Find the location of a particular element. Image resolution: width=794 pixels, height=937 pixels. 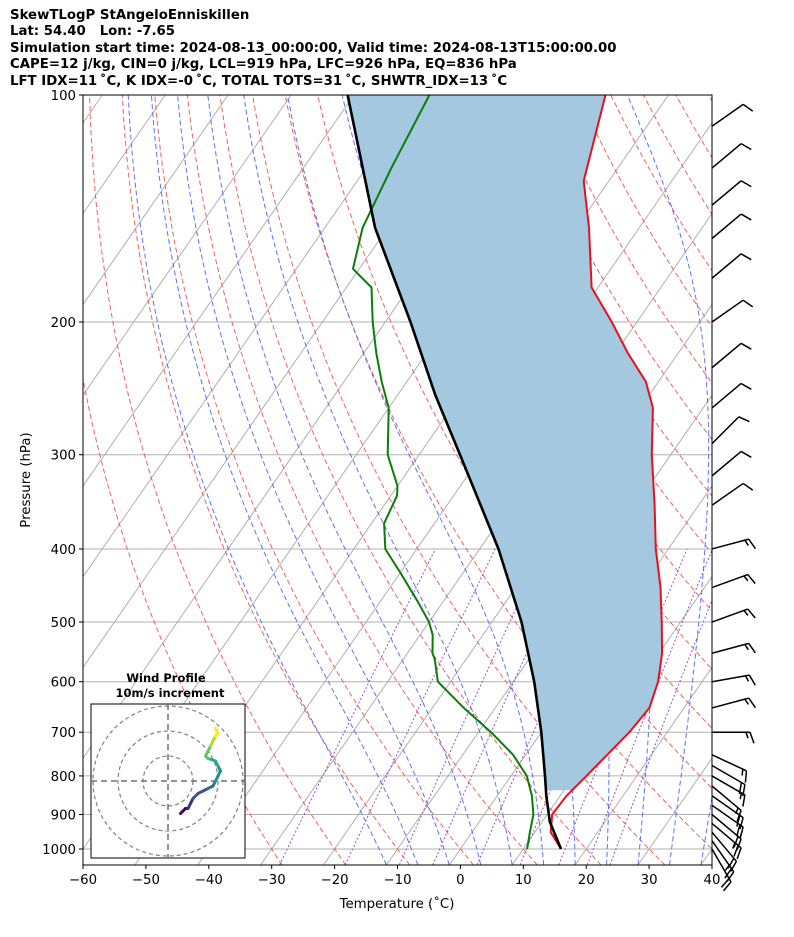

y-tick-label: 100 is located at coordinates (63, 96).